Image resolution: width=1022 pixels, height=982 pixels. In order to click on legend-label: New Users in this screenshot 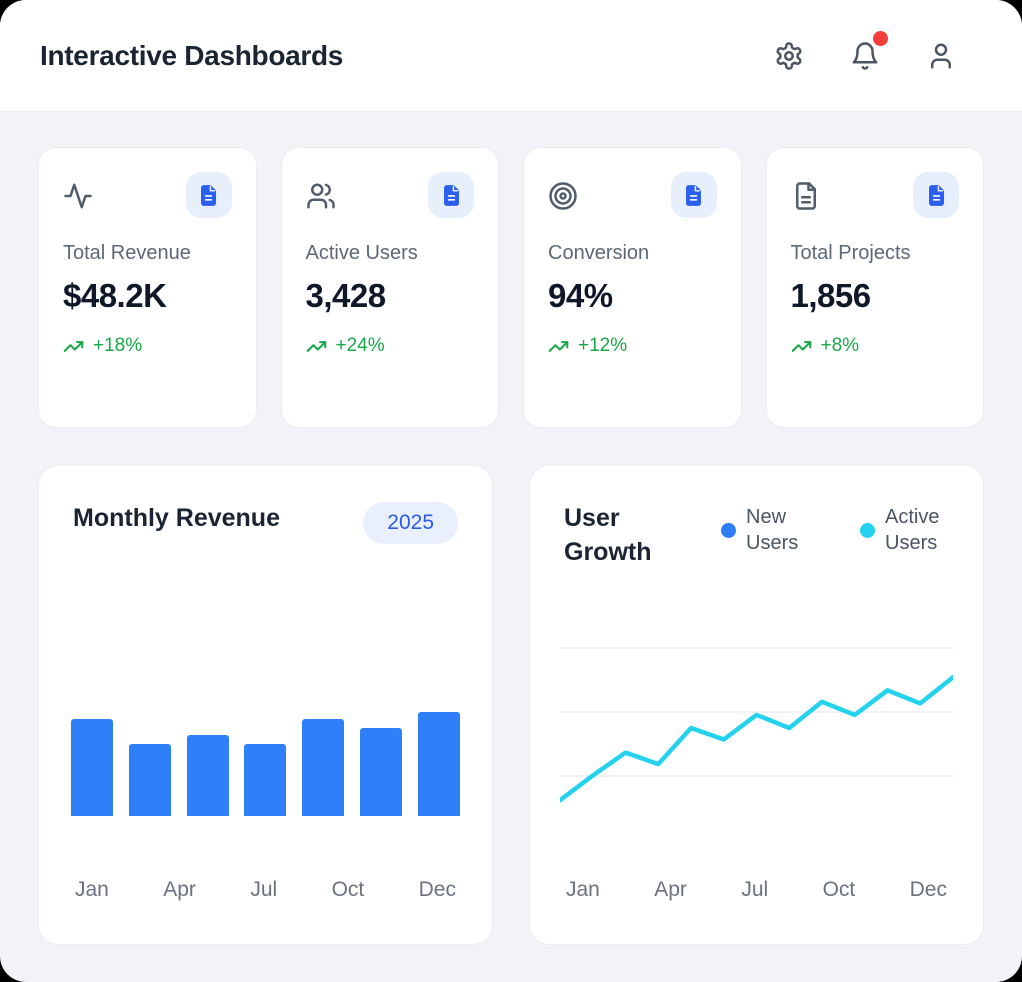, I will do `click(772, 530)`.